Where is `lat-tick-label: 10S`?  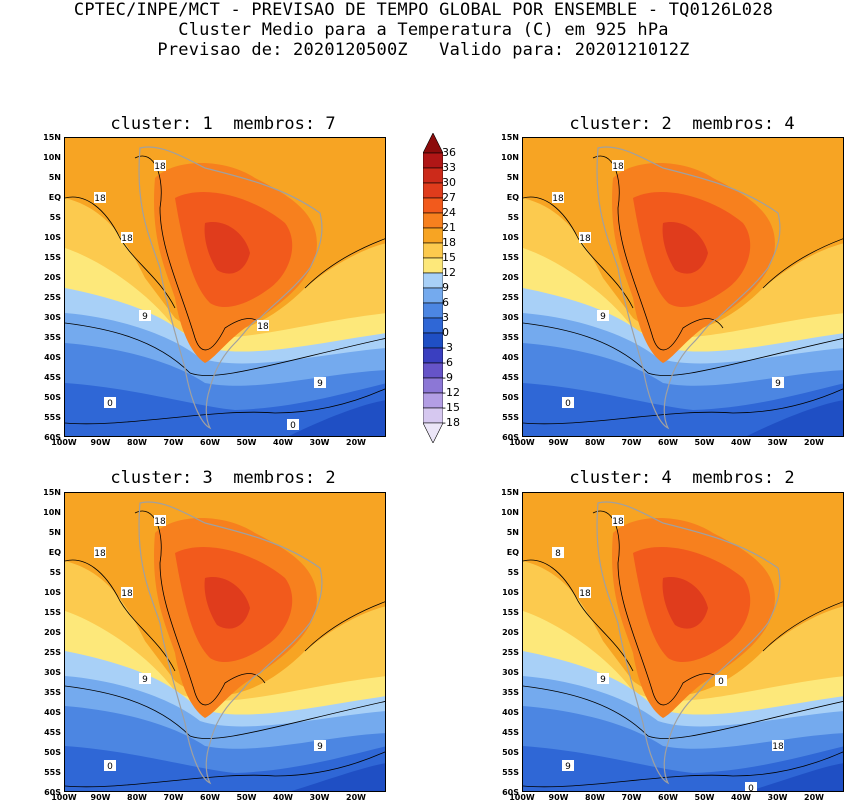 lat-tick-label: 10S is located at coordinates (52, 592).